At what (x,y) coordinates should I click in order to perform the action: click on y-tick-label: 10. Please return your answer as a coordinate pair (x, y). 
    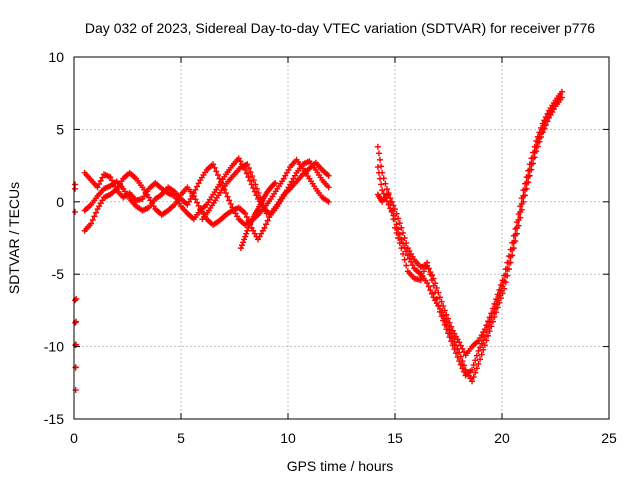
    Looking at the image, I should click on (56, 57).